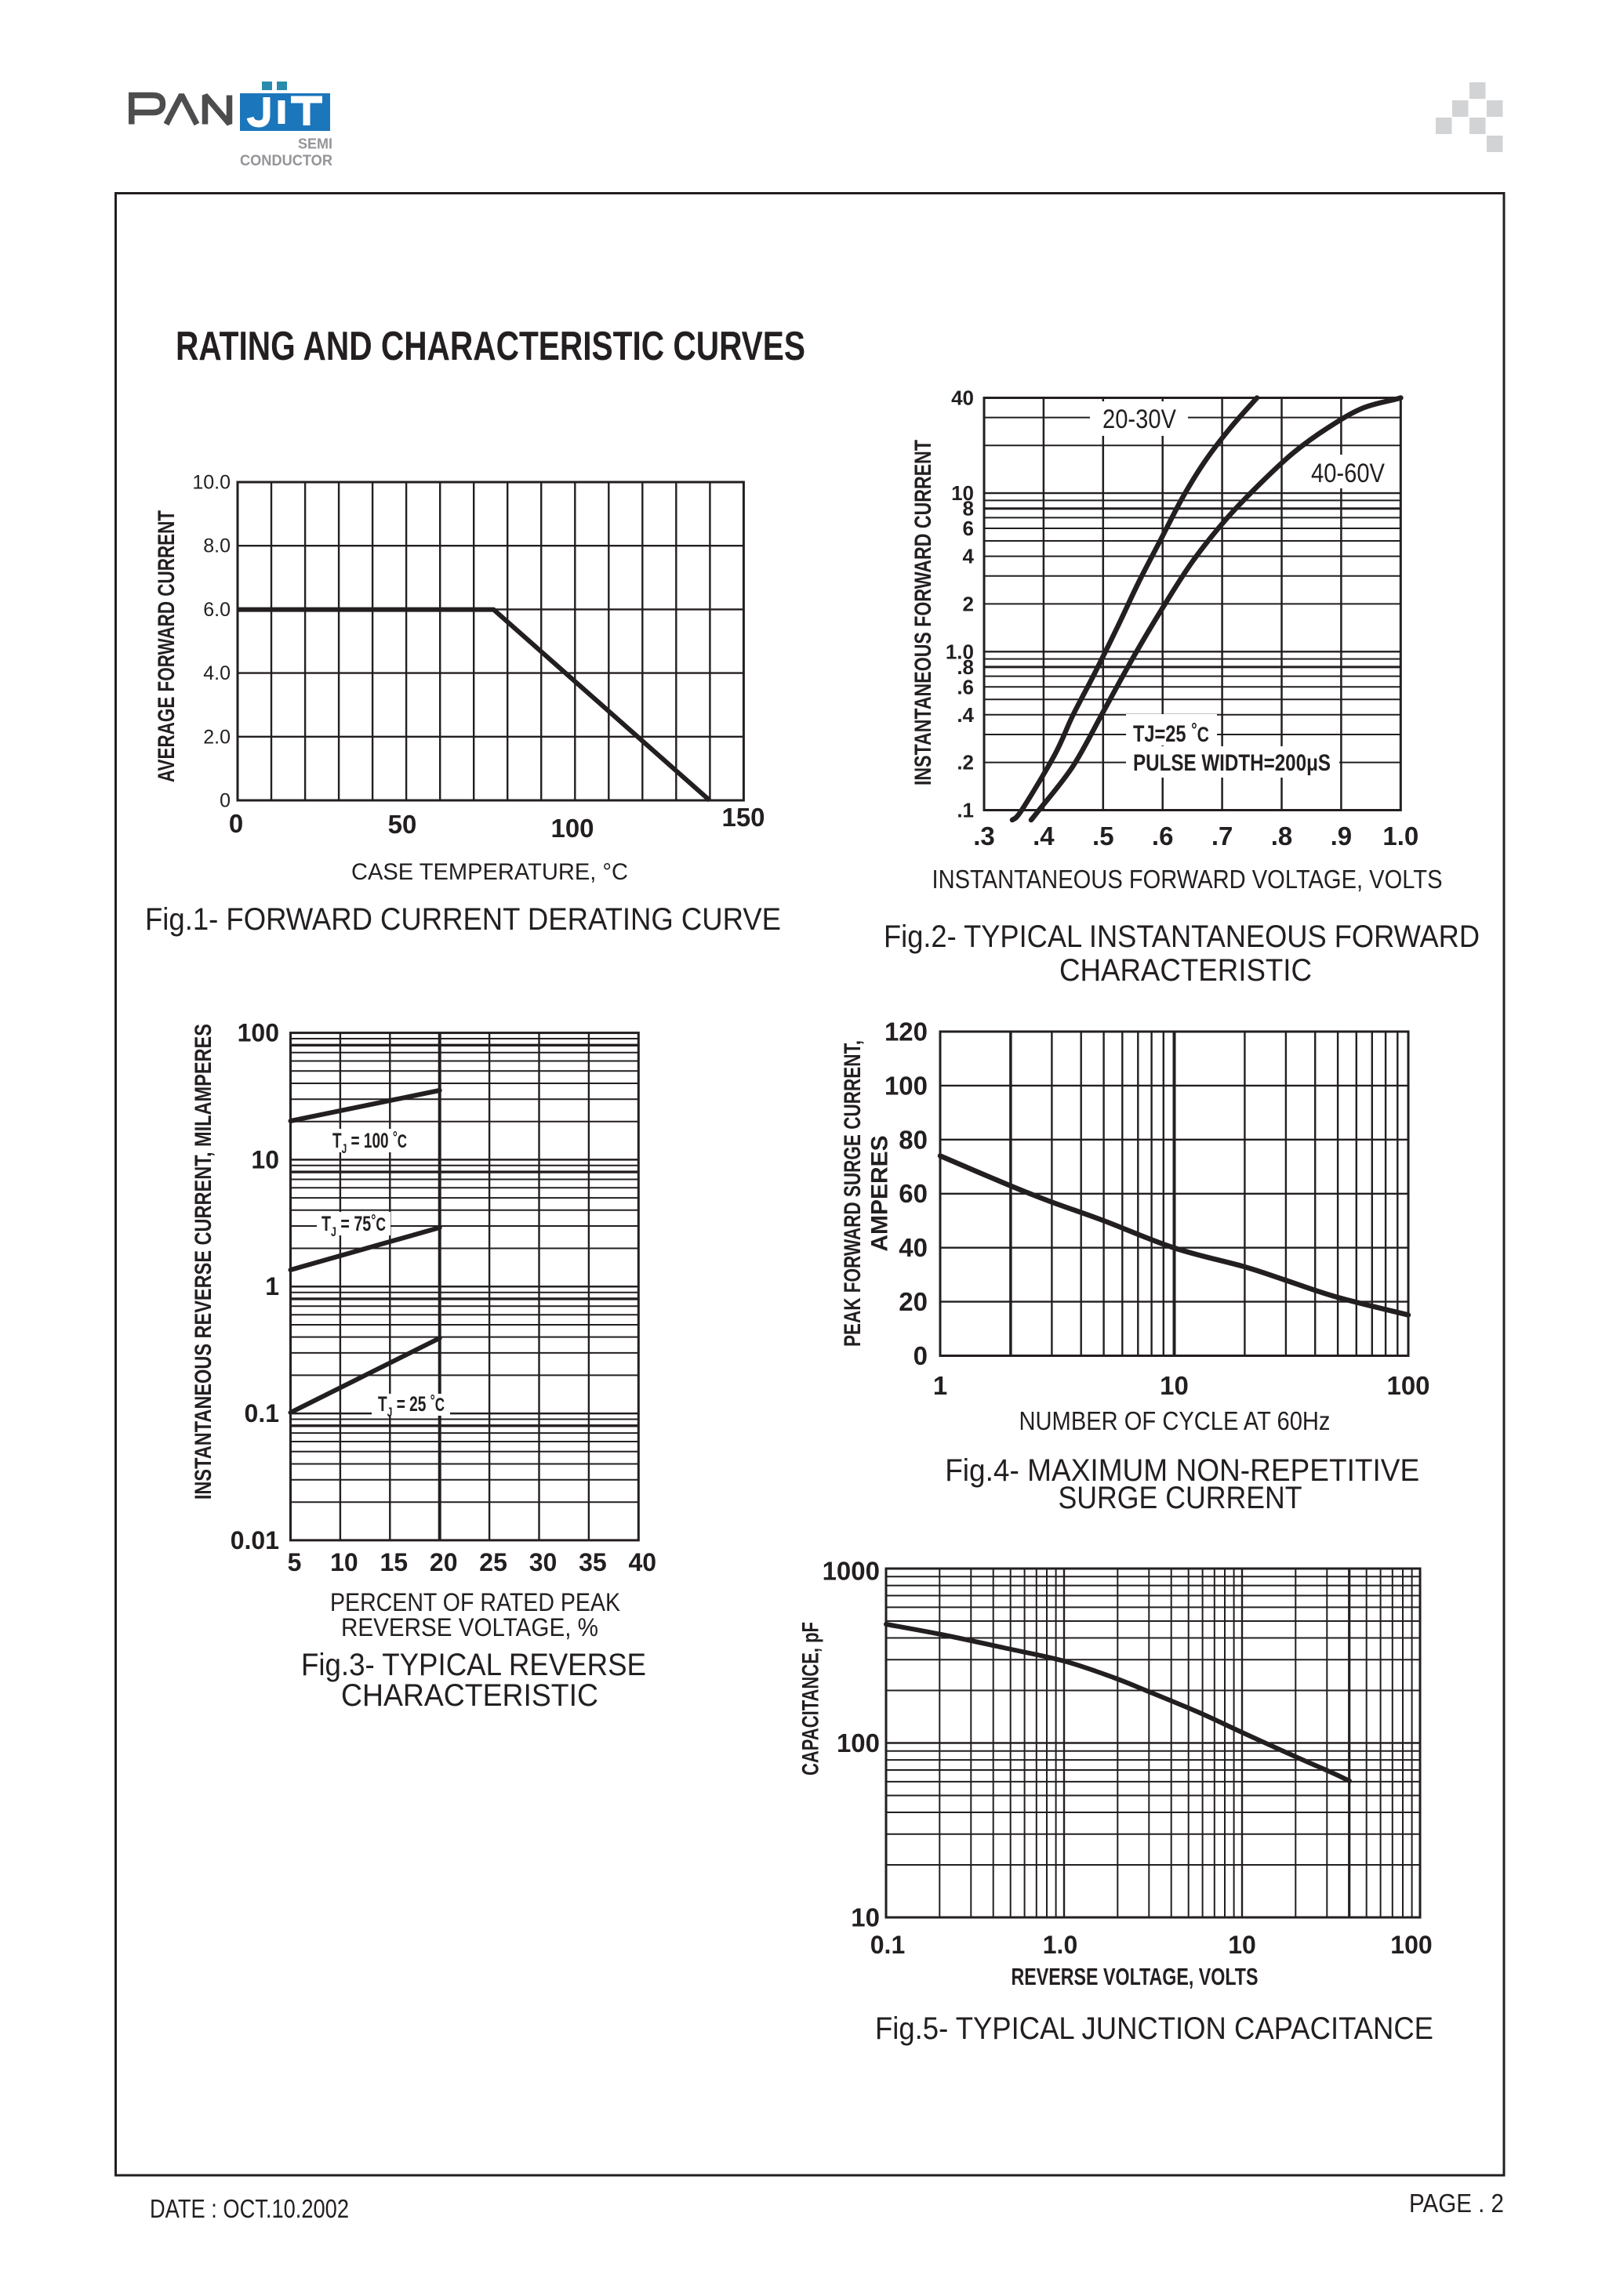 Image resolution: width=1620 pixels, height=2296 pixels. What do you see at coordinates (968, 528) in the screenshot?
I see `svg-text: 6` at bounding box center [968, 528].